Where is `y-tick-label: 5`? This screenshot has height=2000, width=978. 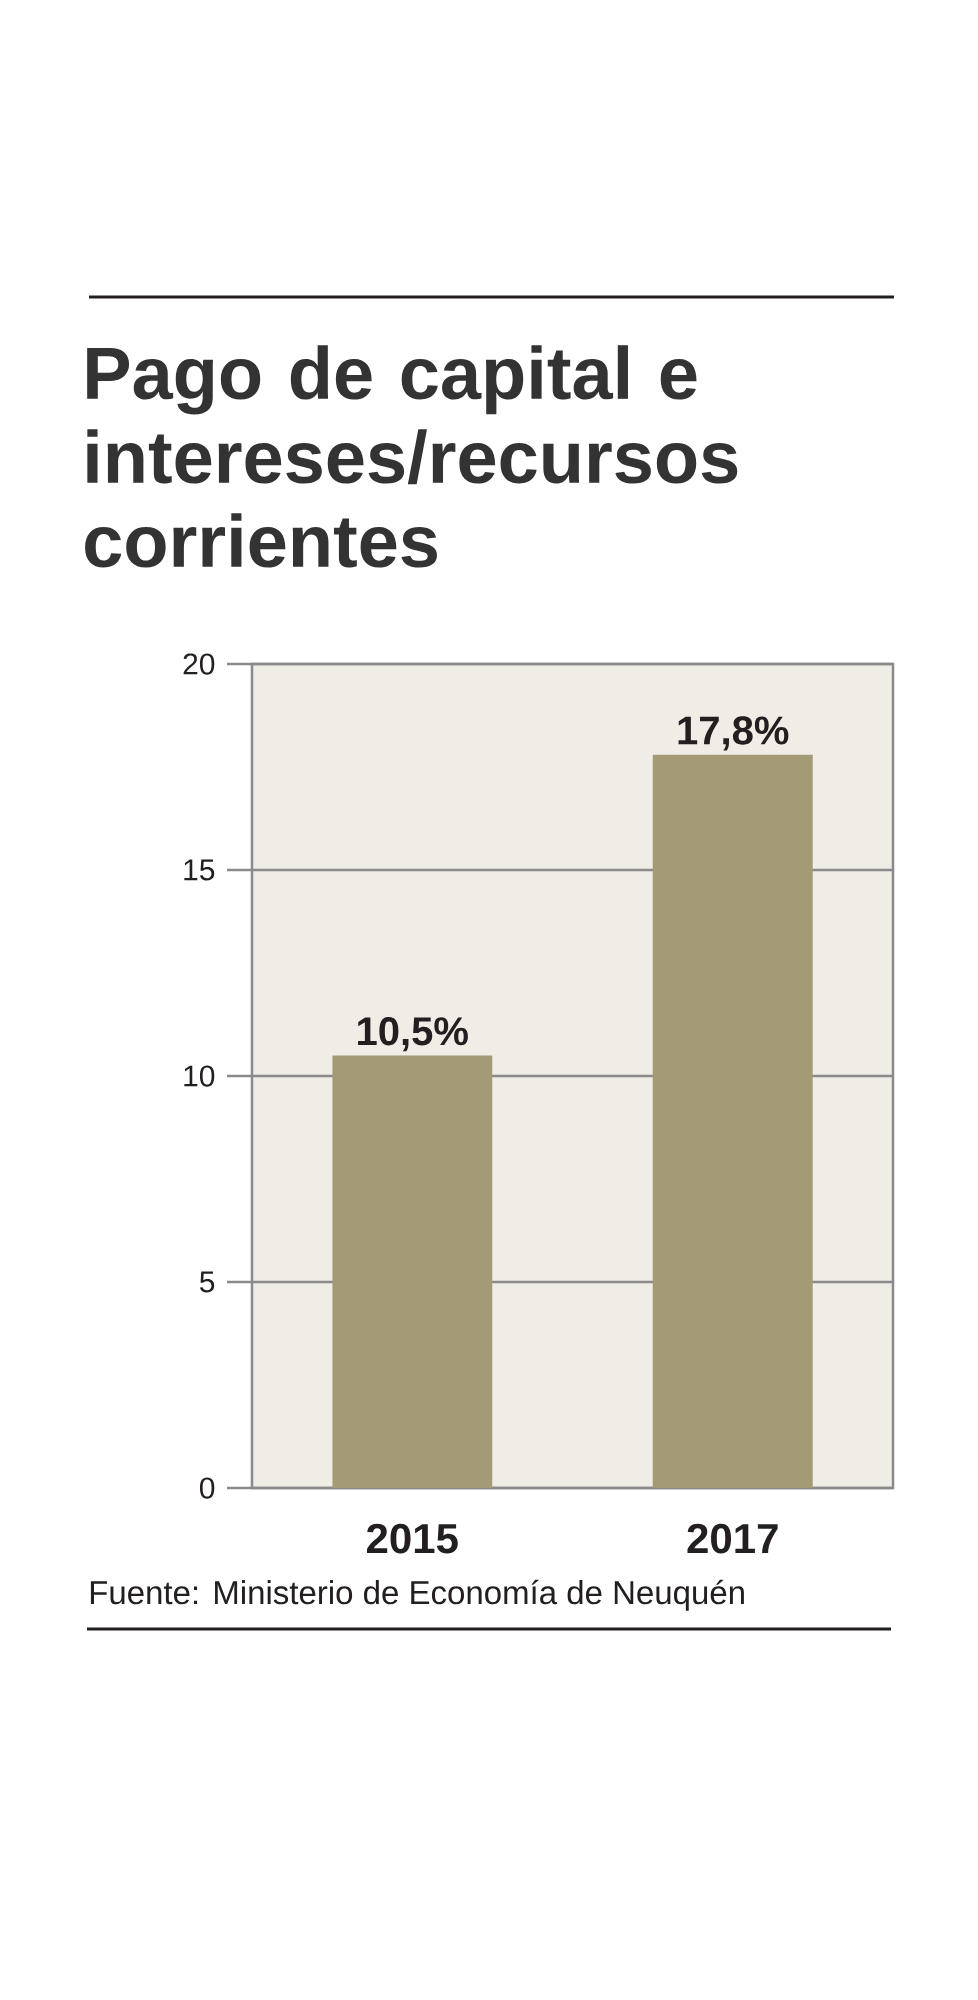
y-tick-label: 5 is located at coordinates (207, 1282).